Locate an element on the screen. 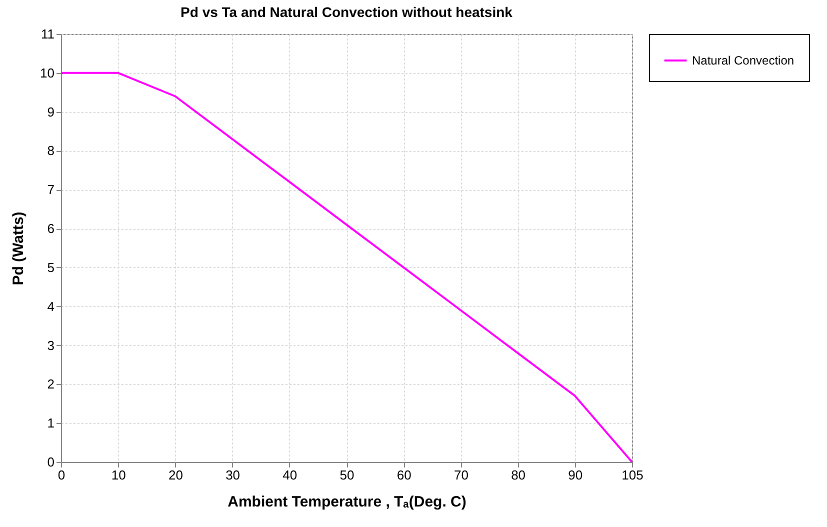 Image resolution: width=827 pixels, height=527 pixels. y-tick-label: 8 is located at coordinates (50, 150).